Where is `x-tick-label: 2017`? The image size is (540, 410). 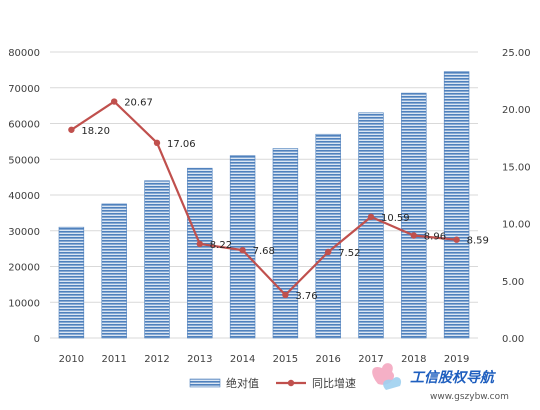
x-tick-label: 2017 is located at coordinates (370, 359).